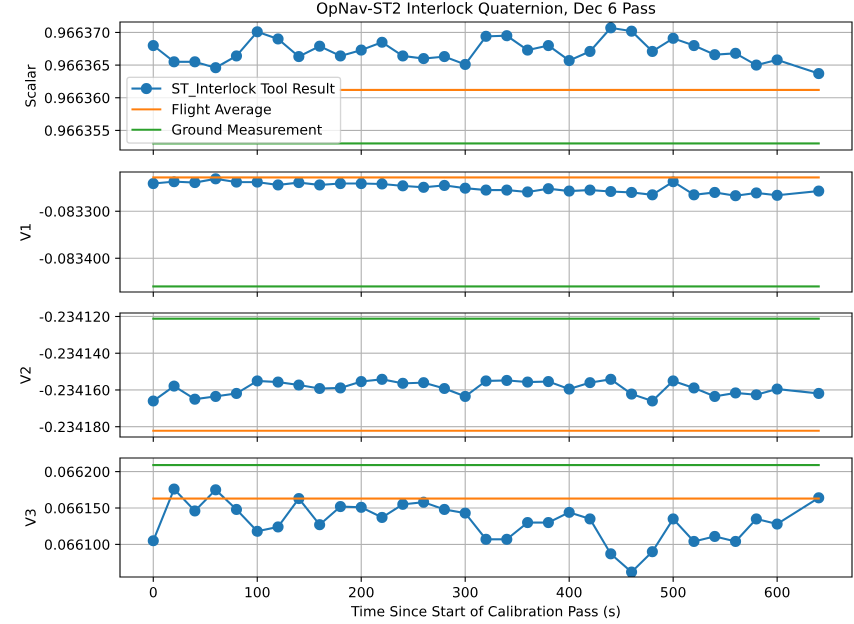  What do you see at coordinates (486, 9) in the screenshot?
I see `chart-title: OpNav-ST2 Interlock Quaternion, Dec 6 Pass` at bounding box center [486, 9].